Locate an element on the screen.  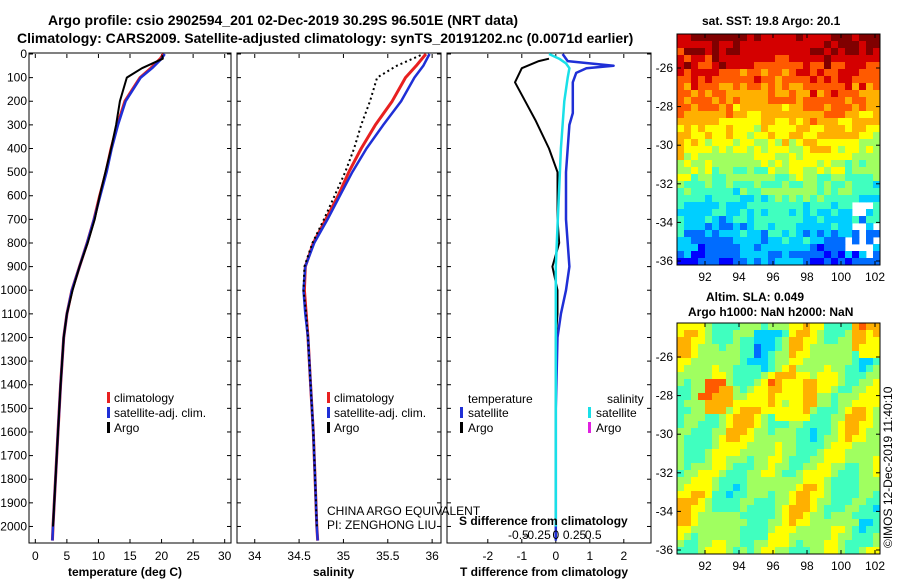
map-y-tick-label: -36 is located at coordinates (665, 261).